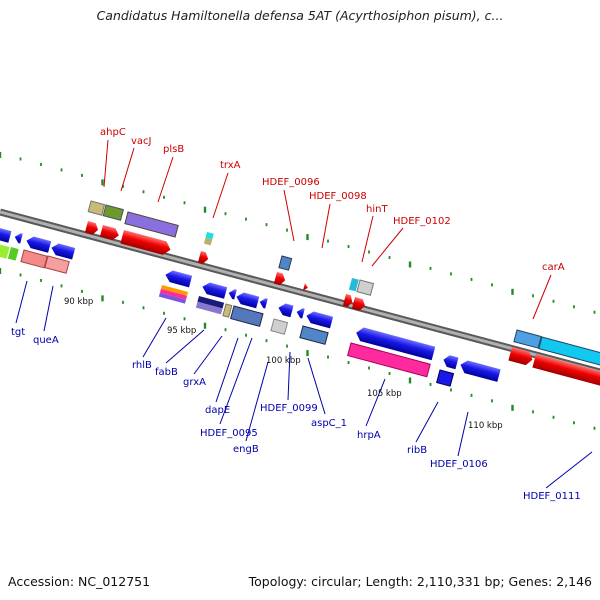  I want to click on gene-hinT-box, so click(353, 285).